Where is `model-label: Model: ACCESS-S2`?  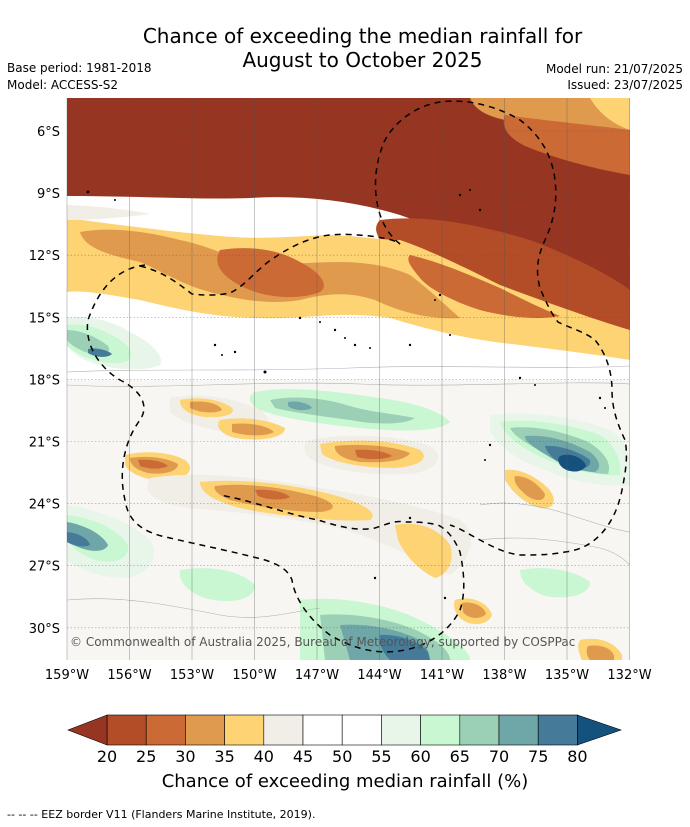 model-label: Model: ACCESS-S2 is located at coordinates (63, 85).